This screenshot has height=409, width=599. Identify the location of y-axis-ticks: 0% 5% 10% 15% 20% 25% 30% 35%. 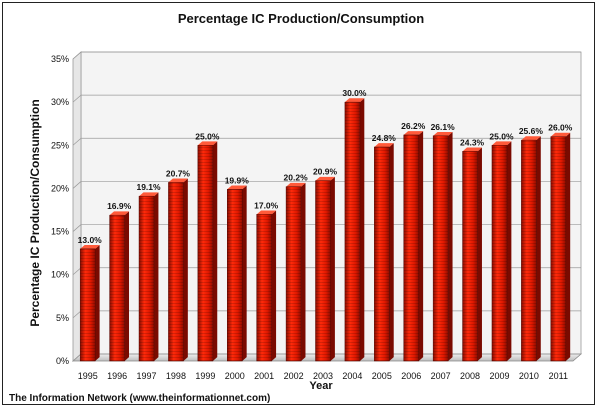
(60, 210).